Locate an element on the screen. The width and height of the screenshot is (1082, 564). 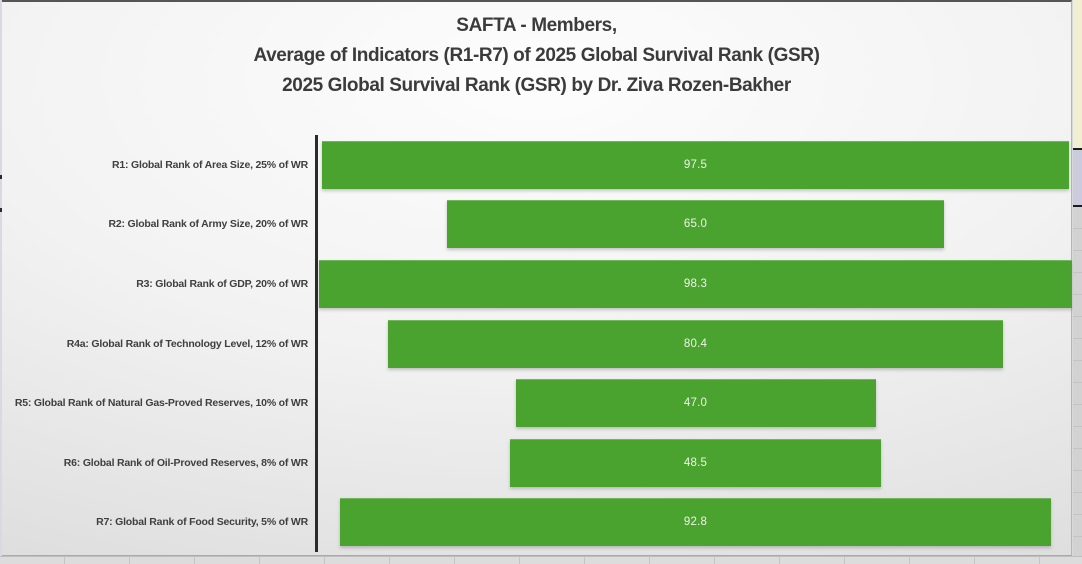
data-label: 92.8 is located at coordinates (695, 522).